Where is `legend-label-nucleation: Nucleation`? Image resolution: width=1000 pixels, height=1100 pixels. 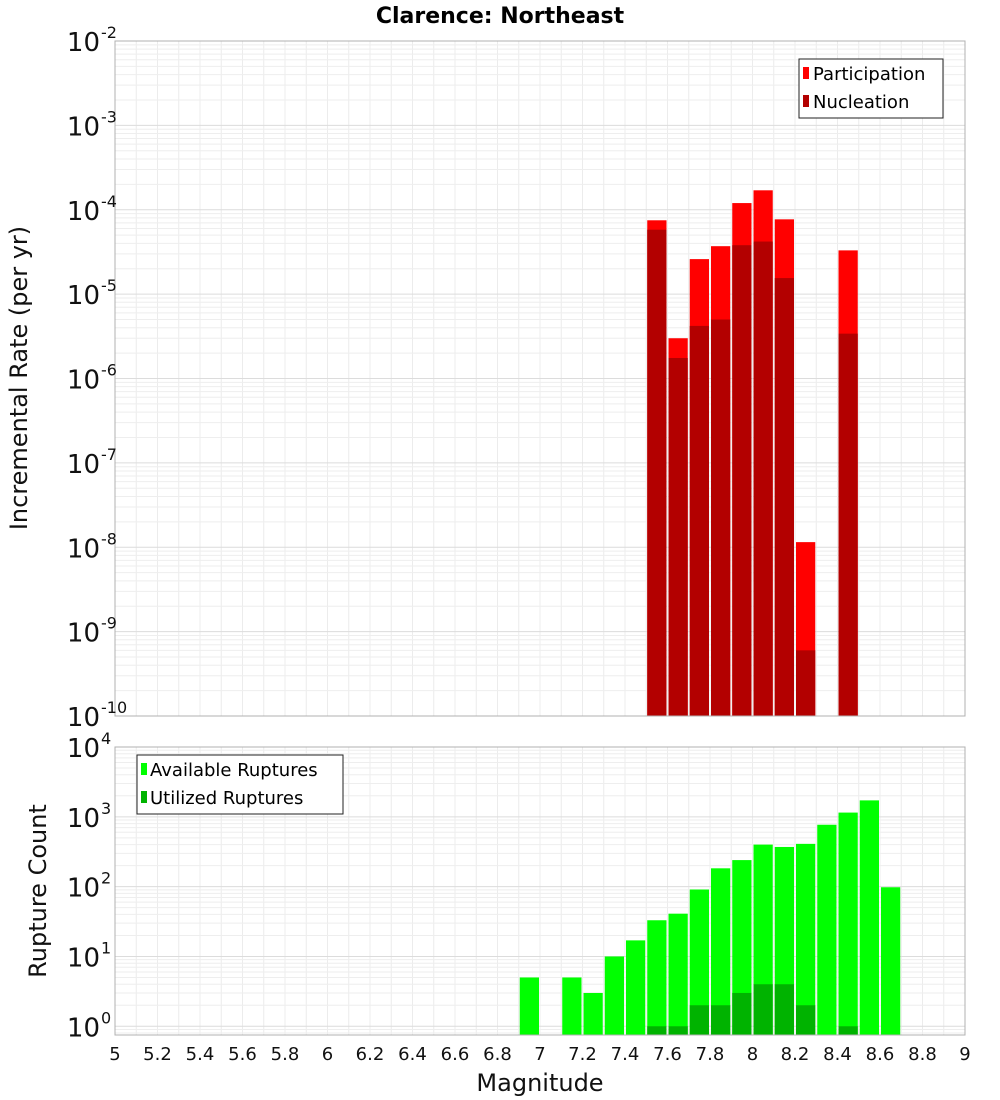
legend-label-nucleation: Nucleation is located at coordinates (861, 102).